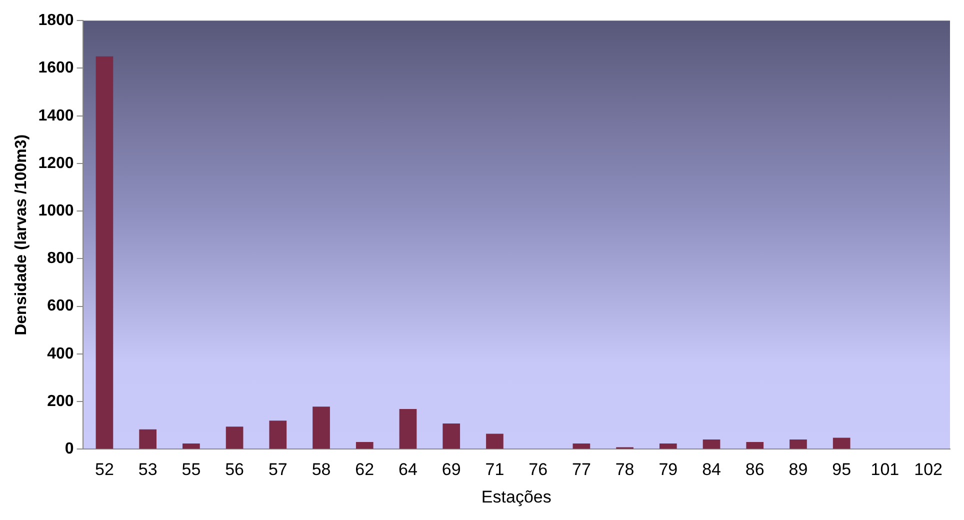 The width and height of the screenshot is (964, 520). What do you see at coordinates (56, 21) in the screenshot?
I see `y-tick-label: 1800` at bounding box center [56, 21].